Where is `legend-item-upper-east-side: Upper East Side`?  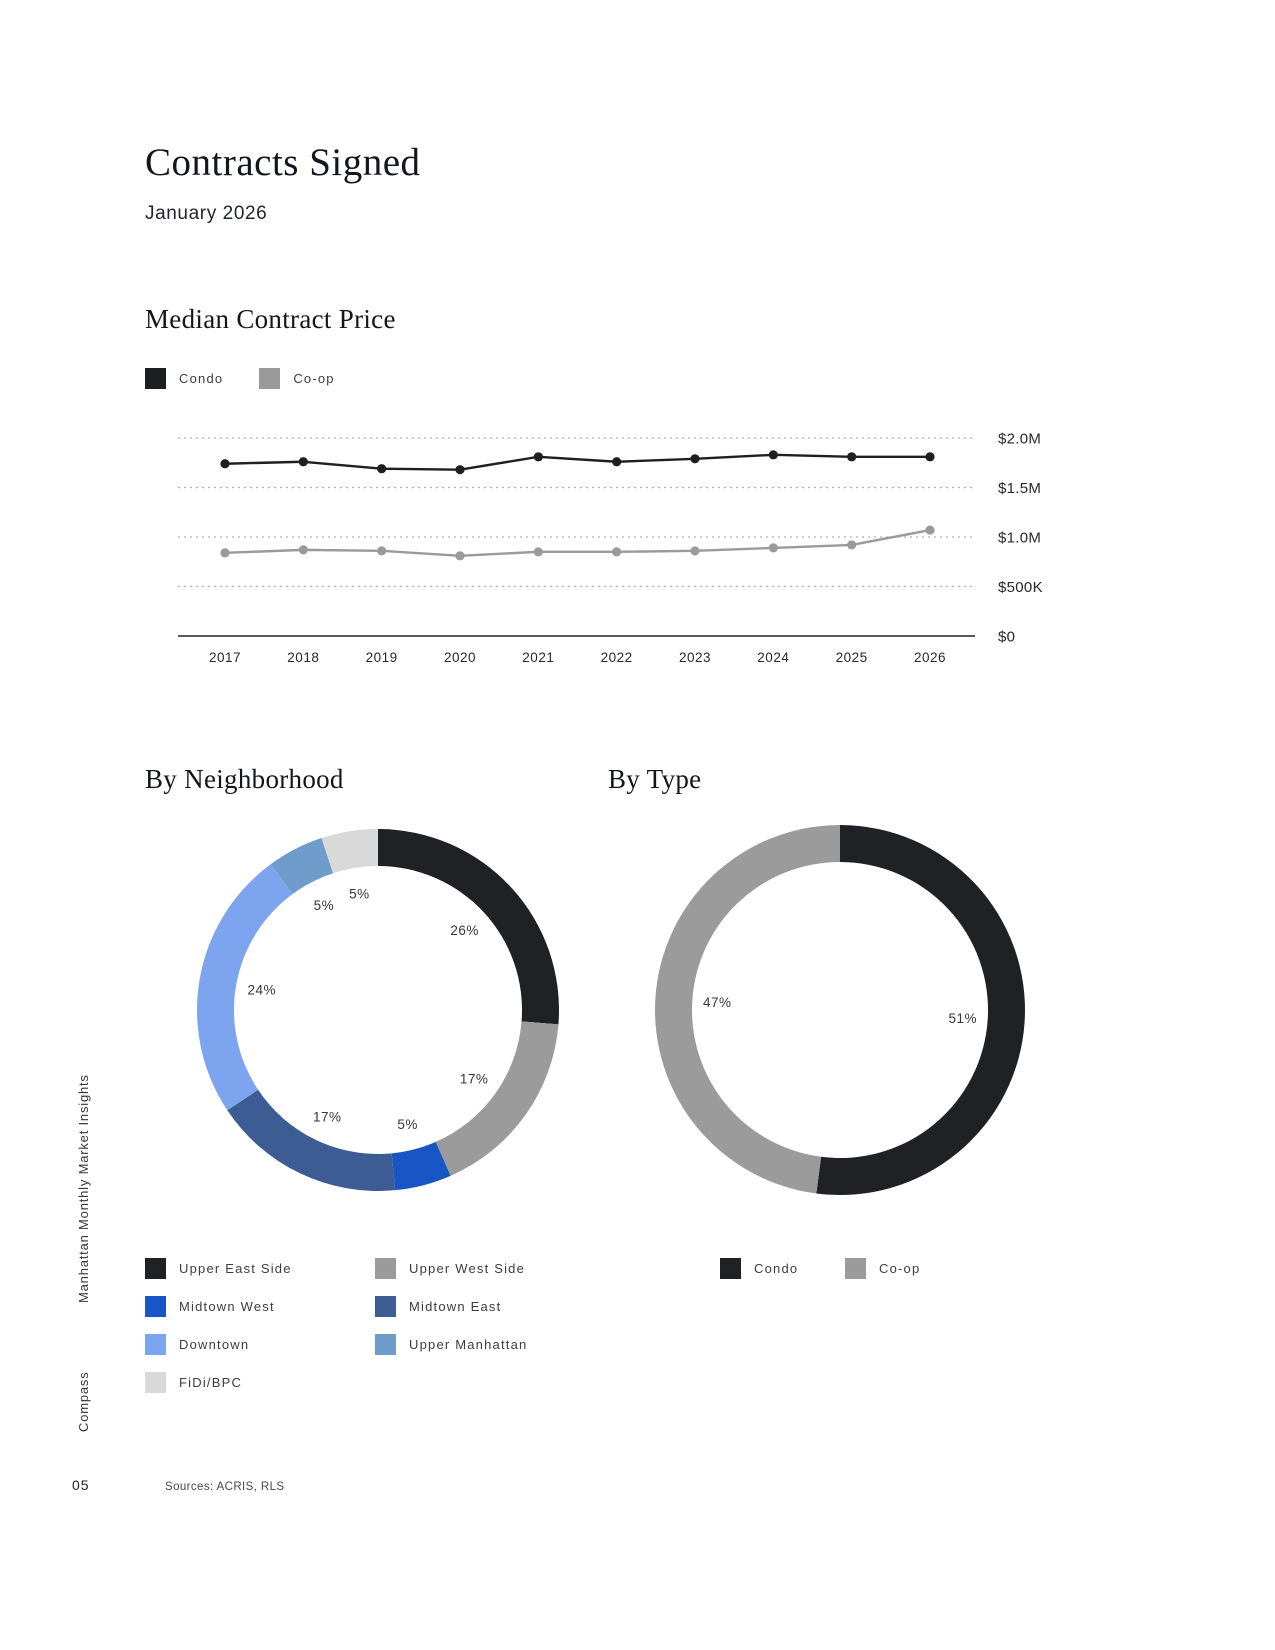
legend-item-upper-east-side: Upper East Side is located at coordinates (260, 1268).